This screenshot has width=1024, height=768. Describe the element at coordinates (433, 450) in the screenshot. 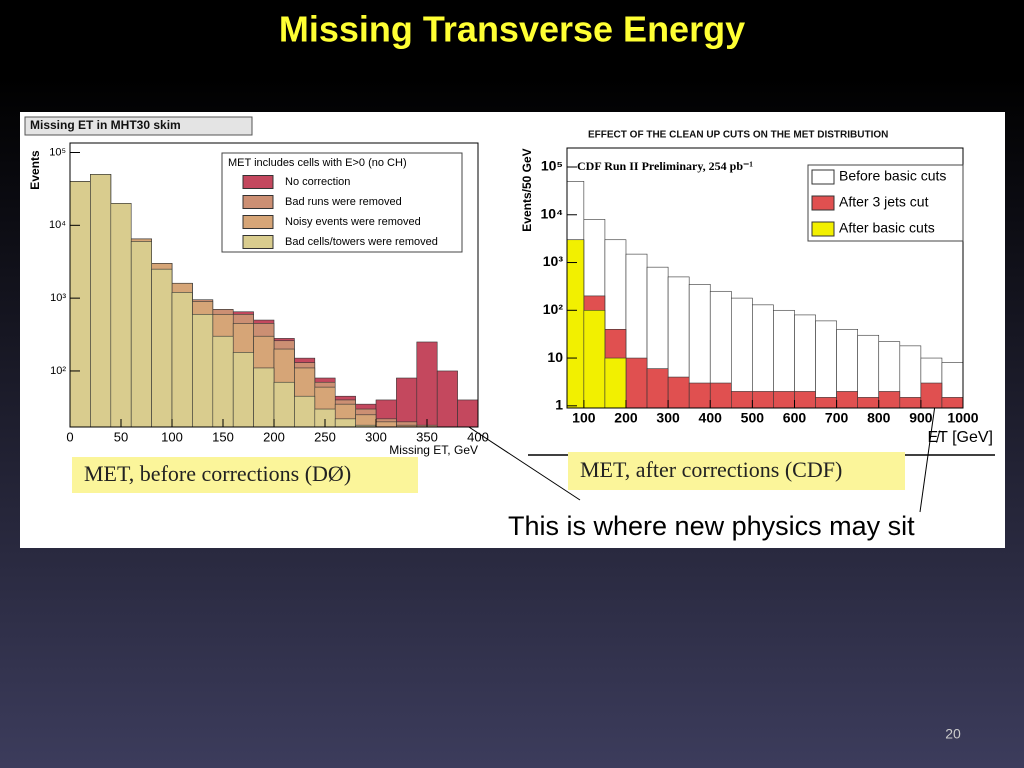

I see `x-axis-label: Missing ET, GeV` at that location.